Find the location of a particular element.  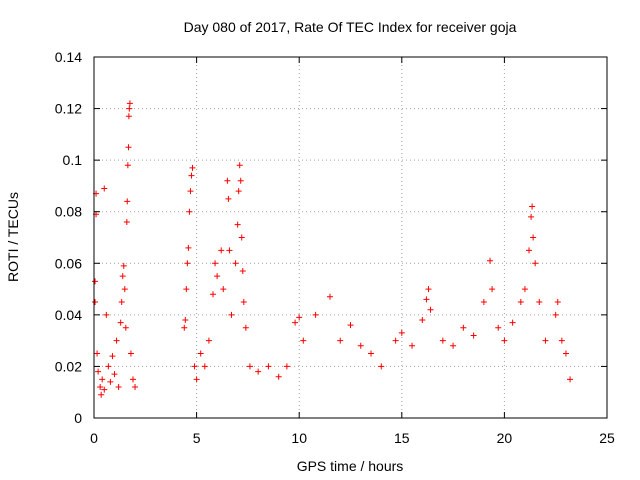

y-tick-label: 0.12 is located at coordinates (68, 109).